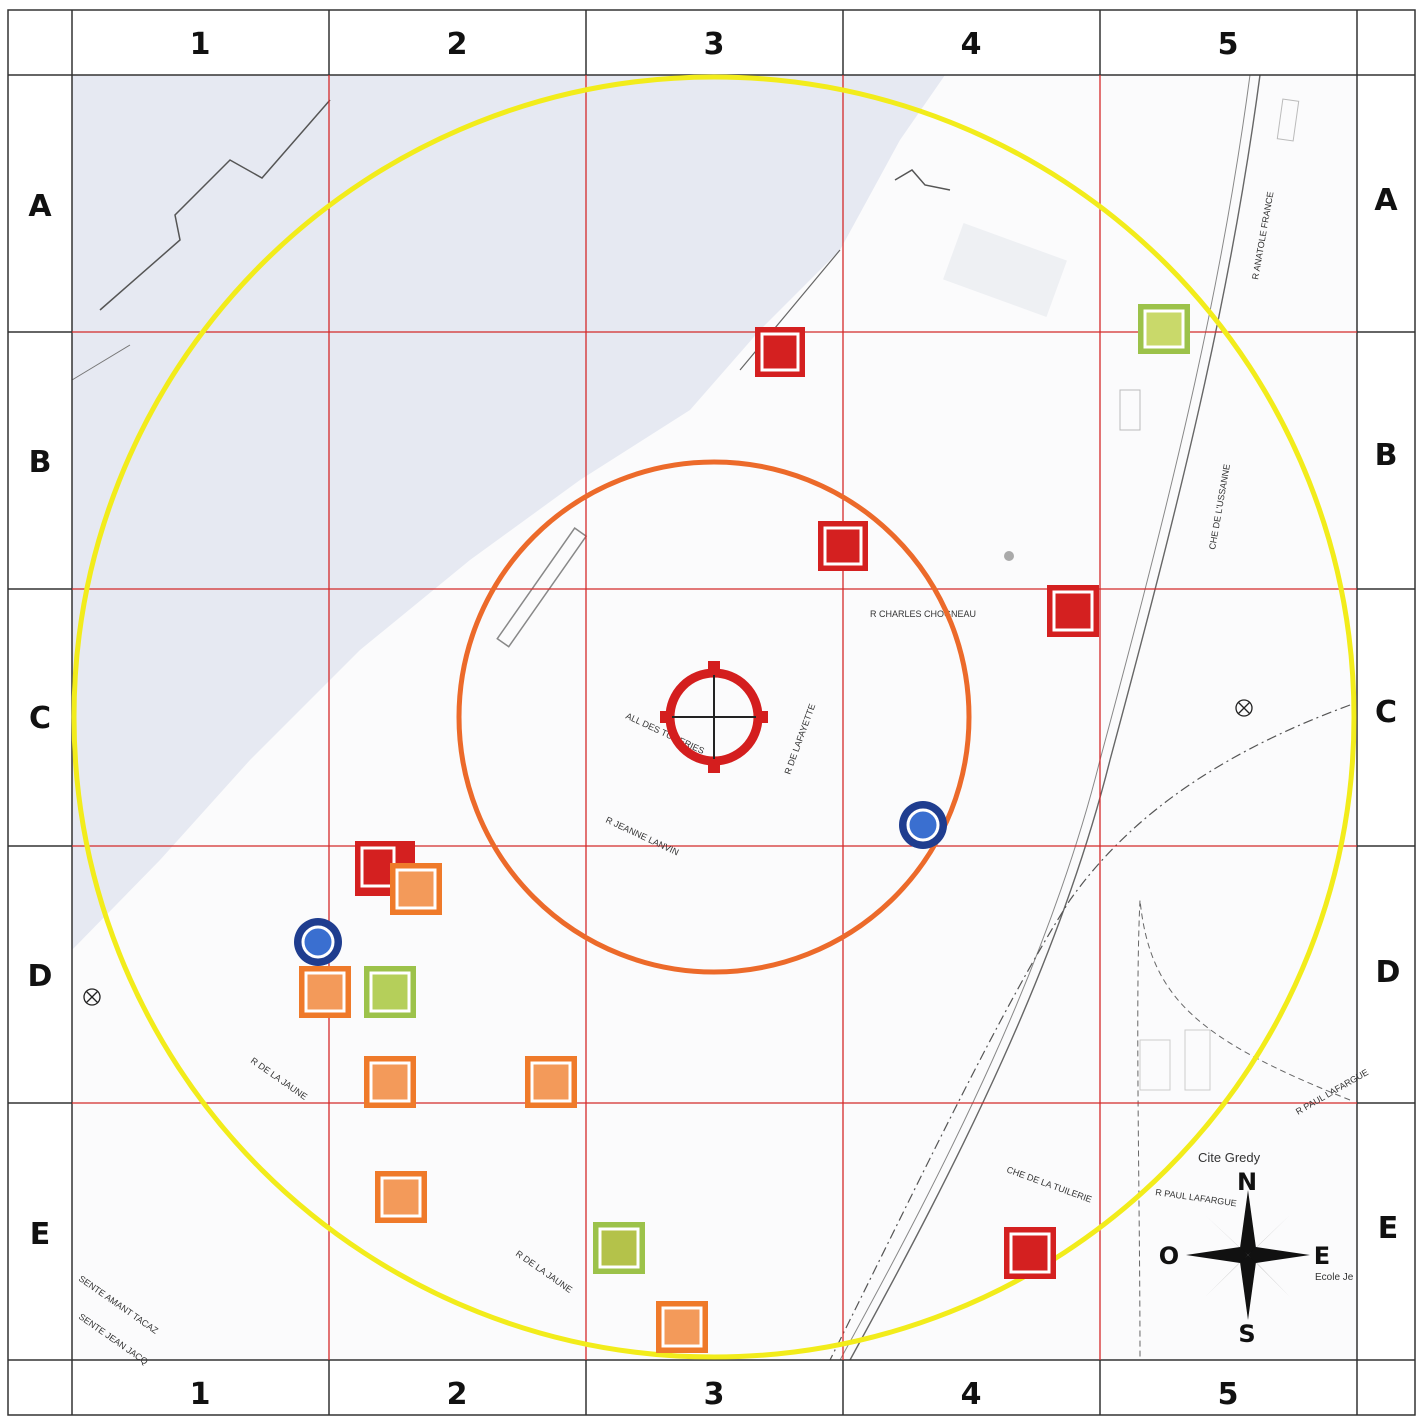  I want to click on street-label: Ecole Je, so click(1334, 1277).